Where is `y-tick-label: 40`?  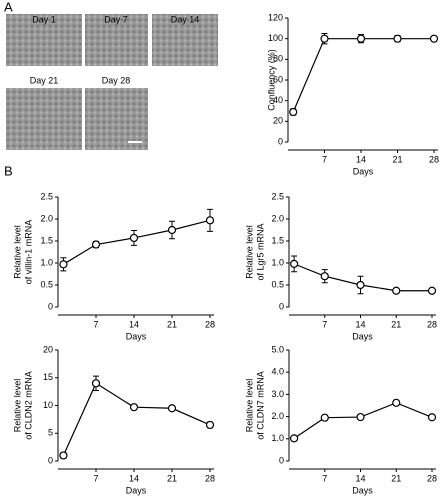 y-tick-label: 40 is located at coordinates (278, 100).